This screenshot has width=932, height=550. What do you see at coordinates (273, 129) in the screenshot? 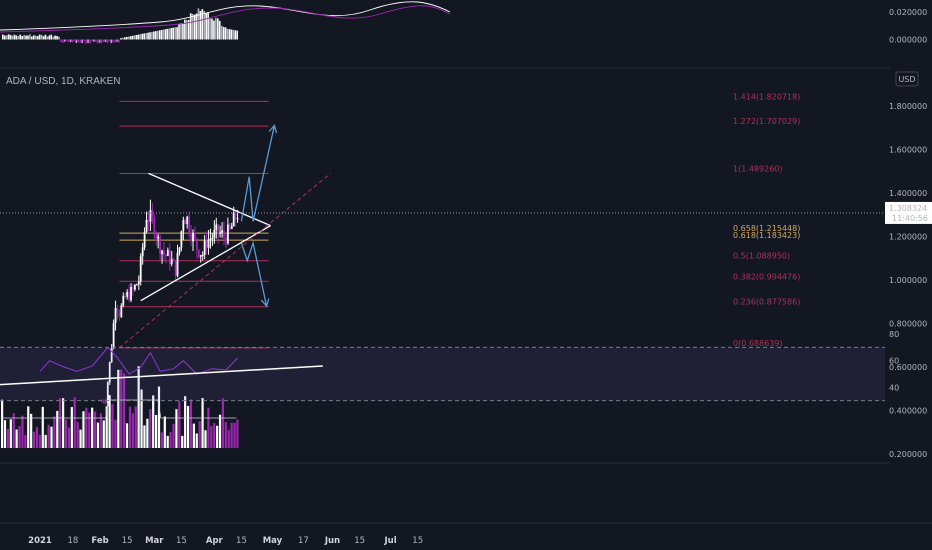
I see `projection-up-arrow-head` at bounding box center [273, 129].